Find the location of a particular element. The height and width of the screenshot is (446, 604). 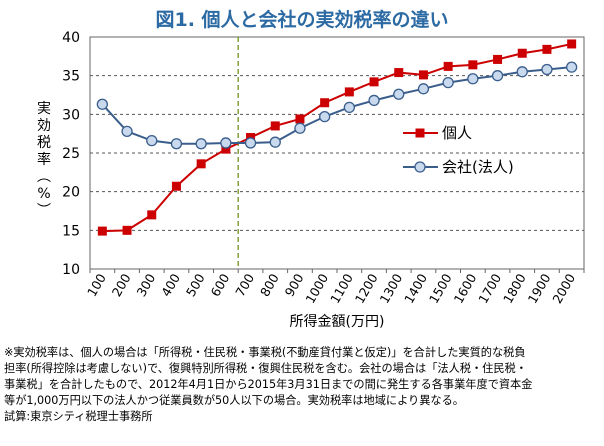

x-tick-label: 1600 is located at coordinates (465, 288).